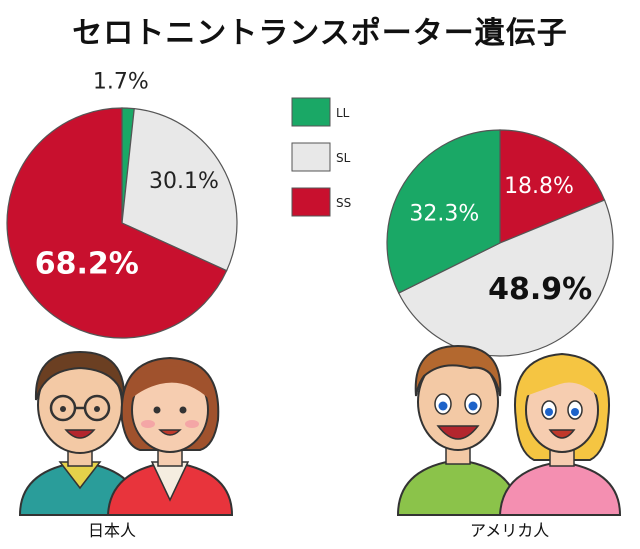 This screenshot has width=640, height=549. What do you see at coordinates (121, 81) in the screenshot?
I see `pie-label-ll: 1.7%` at bounding box center [121, 81].